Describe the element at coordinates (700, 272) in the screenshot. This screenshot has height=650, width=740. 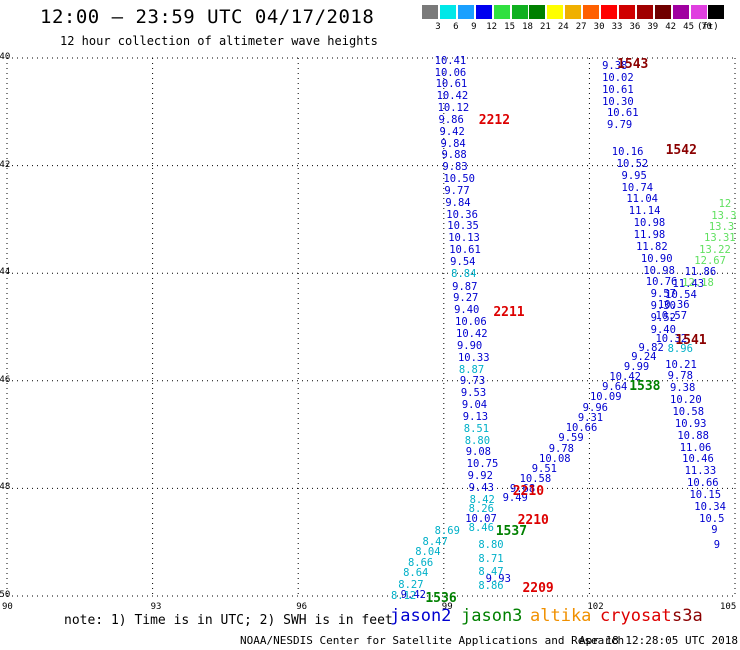
I see `swh-value-label: 11.86` at that location.